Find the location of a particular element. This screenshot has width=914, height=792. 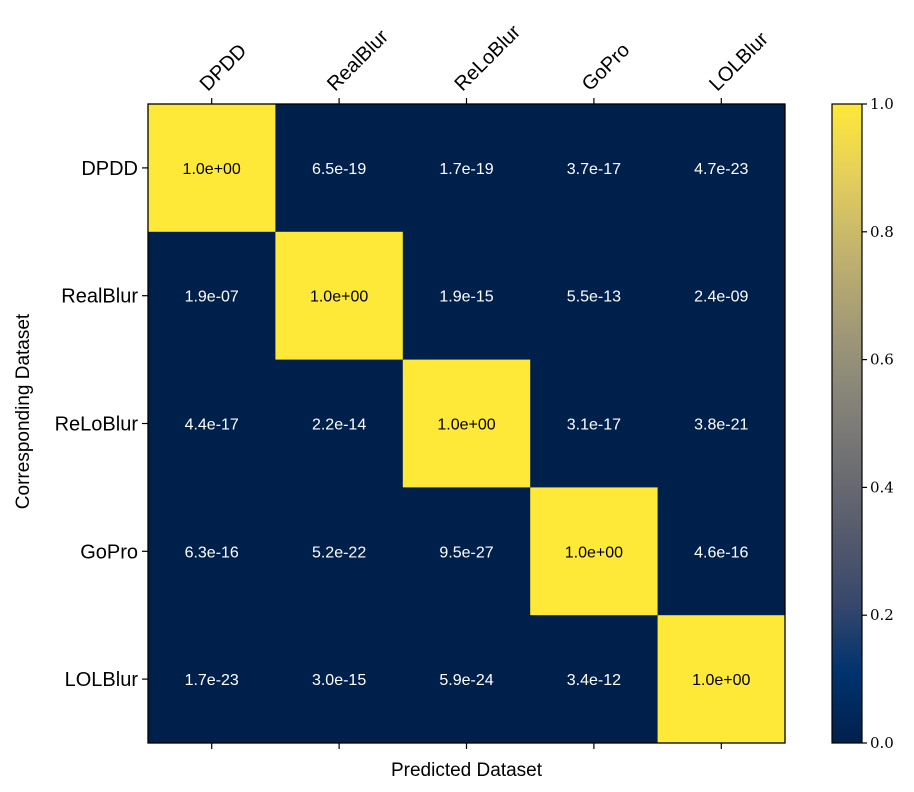

cell-label-1-2: 1.9e-15 is located at coordinates (466, 297).